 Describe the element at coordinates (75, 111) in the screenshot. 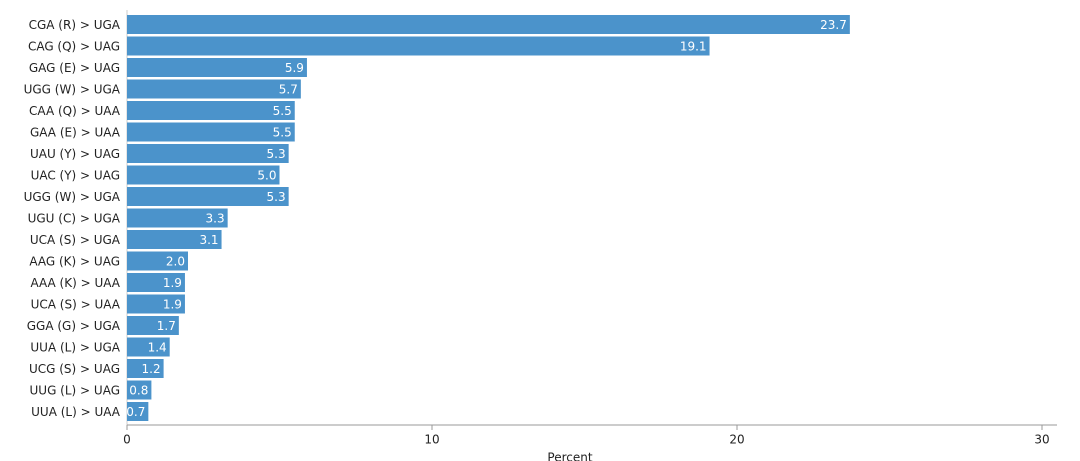

I see `y-tick-label: CAA (Q) > UAA` at that location.